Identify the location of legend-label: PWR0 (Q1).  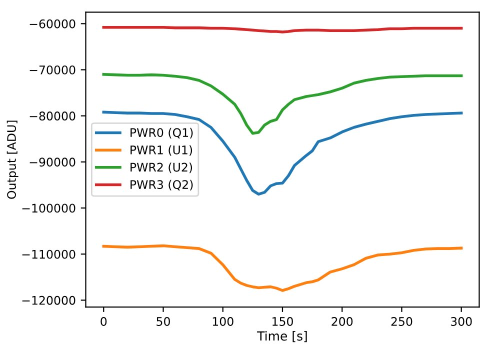
(161, 133).